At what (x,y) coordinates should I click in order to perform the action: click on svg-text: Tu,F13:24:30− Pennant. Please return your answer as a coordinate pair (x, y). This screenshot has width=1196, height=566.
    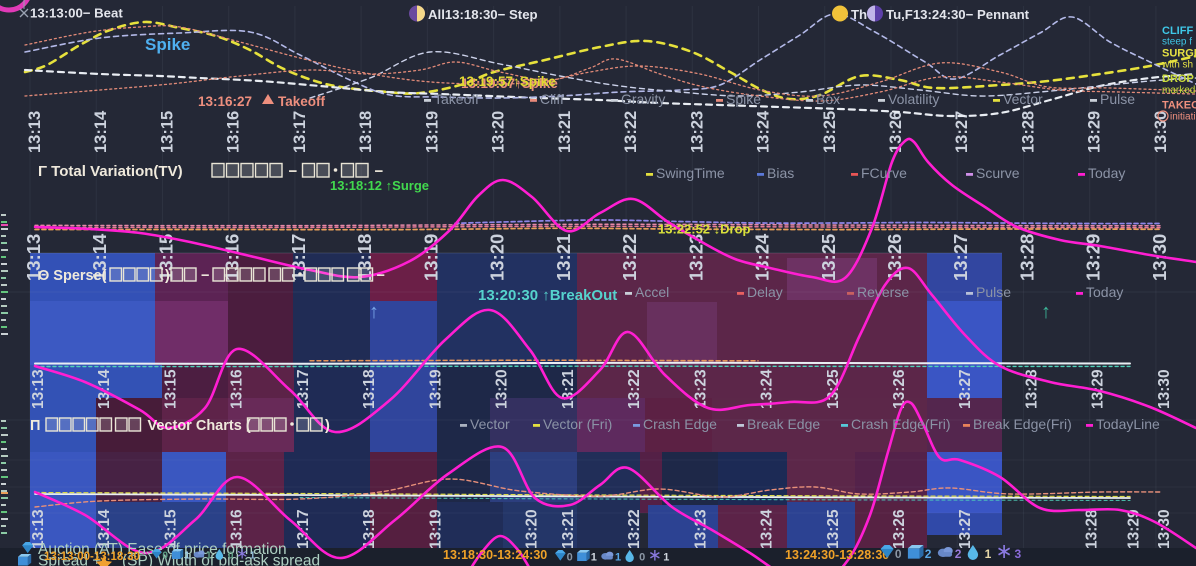
    Looking at the image, I should click on (958, 14).